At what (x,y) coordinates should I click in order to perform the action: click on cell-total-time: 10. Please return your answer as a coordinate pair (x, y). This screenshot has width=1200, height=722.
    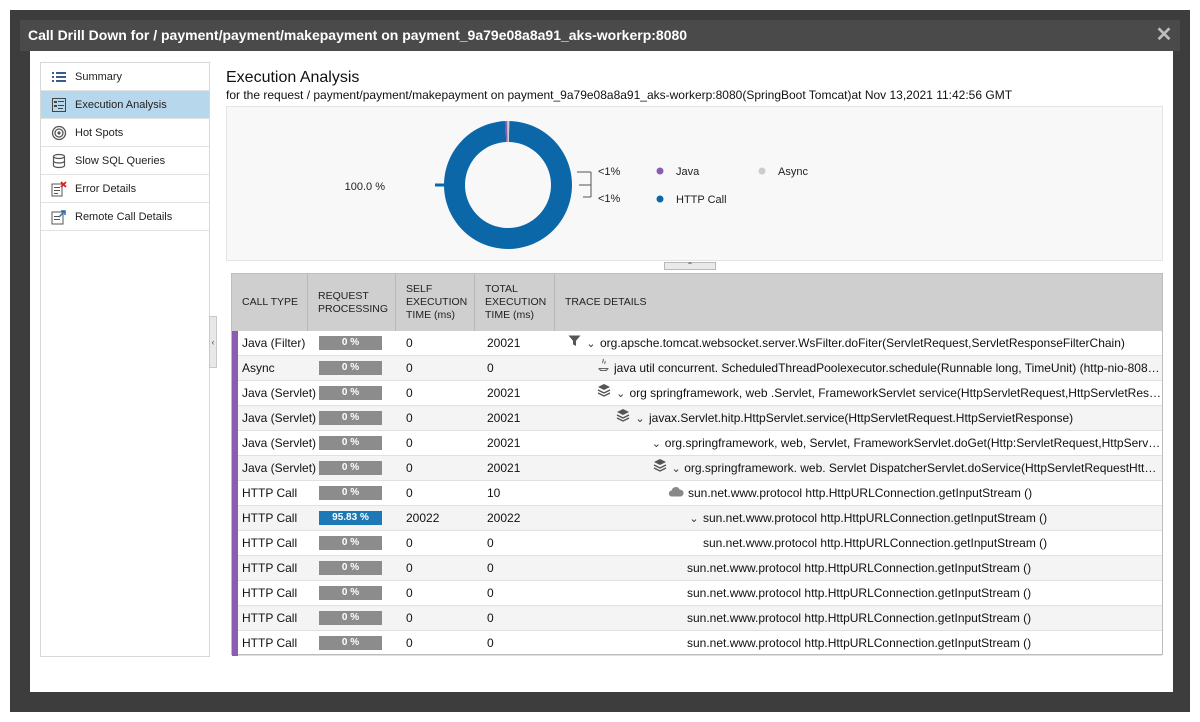
    Looking at the image, I should click on (494, 493).